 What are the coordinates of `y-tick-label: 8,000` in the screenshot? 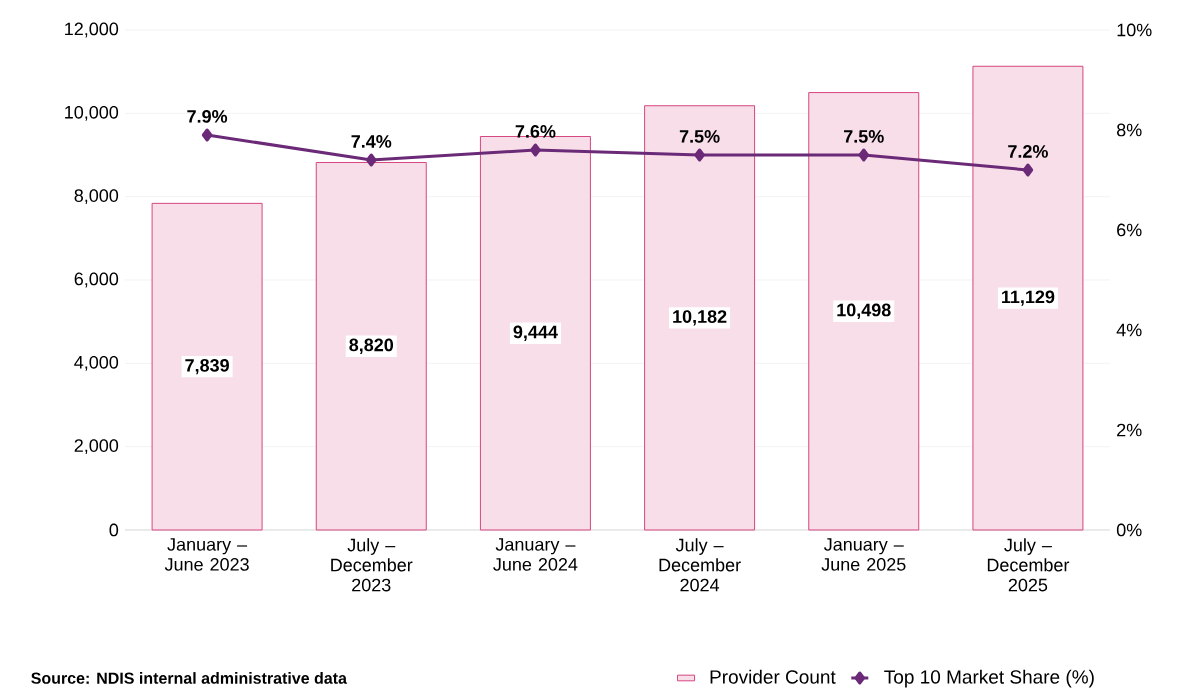 It's located at (96, 197).